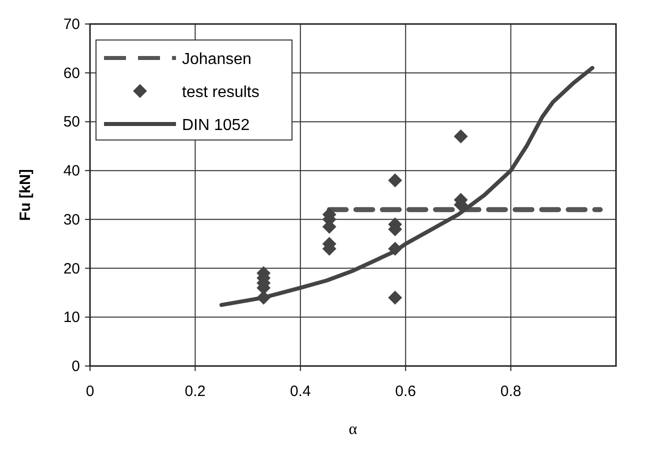 This screenshot has height=455, width=649. I want to click on y-tick-label: 50, so click(71, 122).